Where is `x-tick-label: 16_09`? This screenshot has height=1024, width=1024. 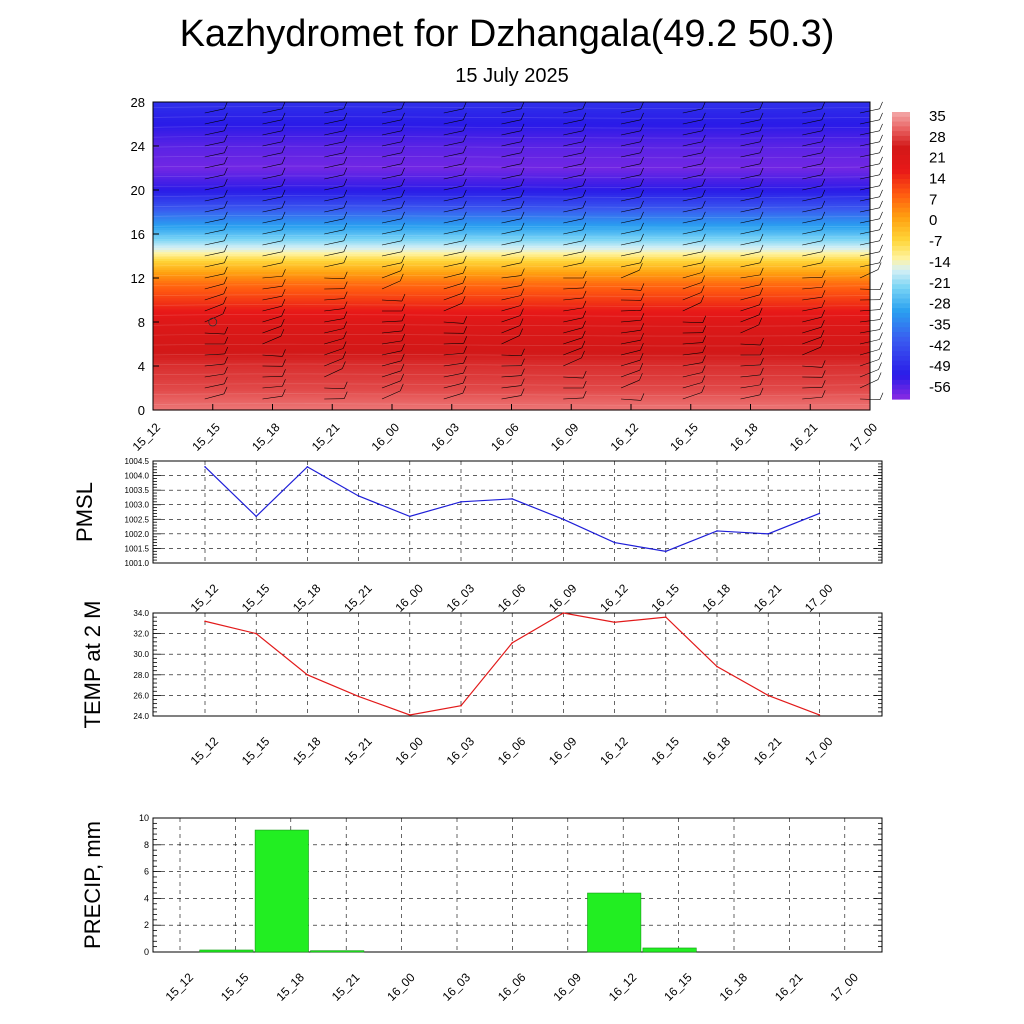
x-tick-label: 16_09 is located at coordinates (563, 751).